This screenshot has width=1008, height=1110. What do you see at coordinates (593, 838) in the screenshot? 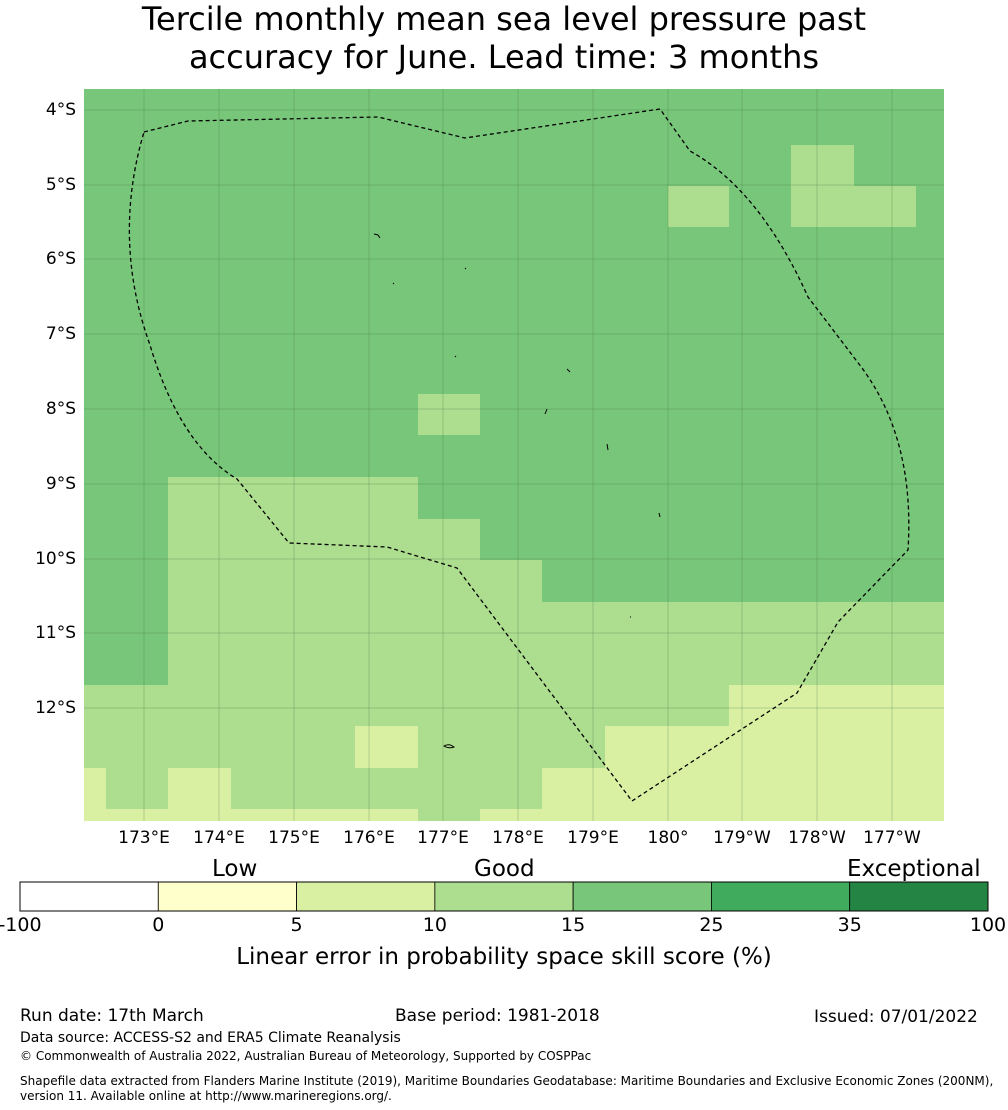
I see `longitude-label: 179°E` at bounding box center [593, 838].